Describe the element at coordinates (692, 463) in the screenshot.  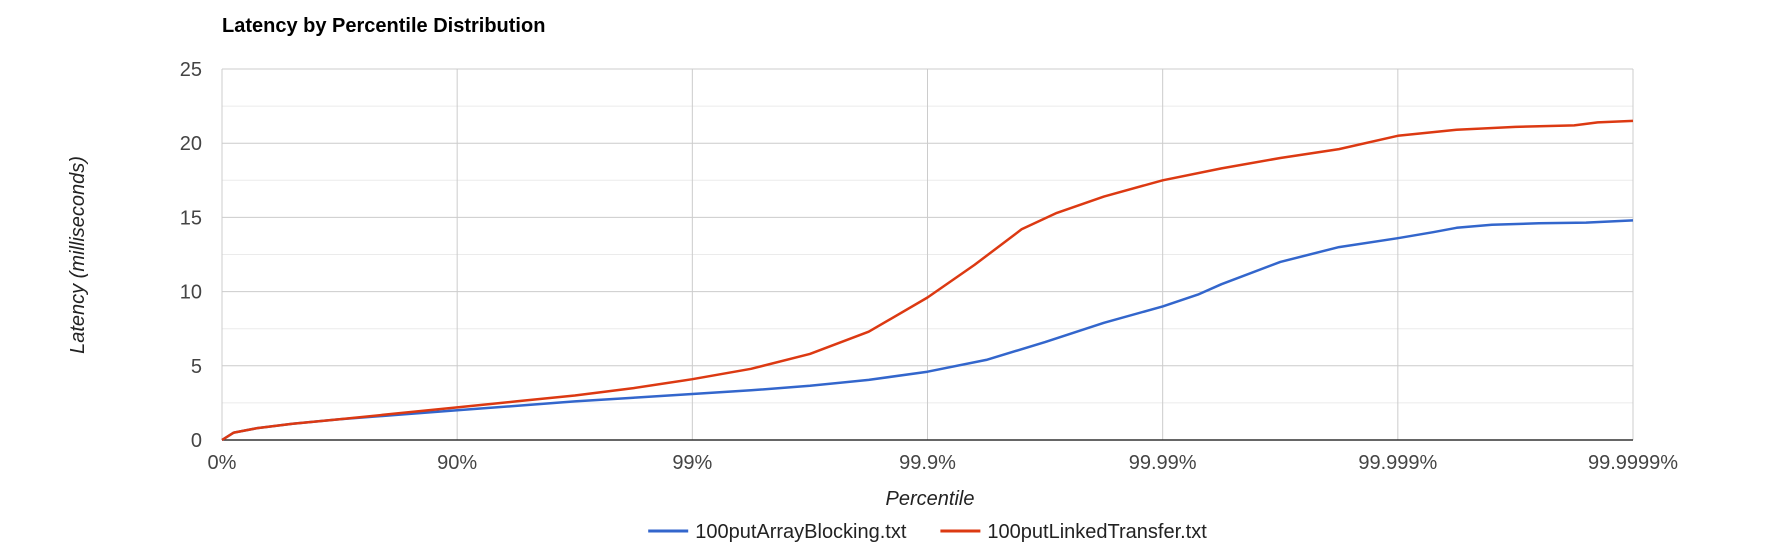
I see `x-tick-label: 99%` at that location.